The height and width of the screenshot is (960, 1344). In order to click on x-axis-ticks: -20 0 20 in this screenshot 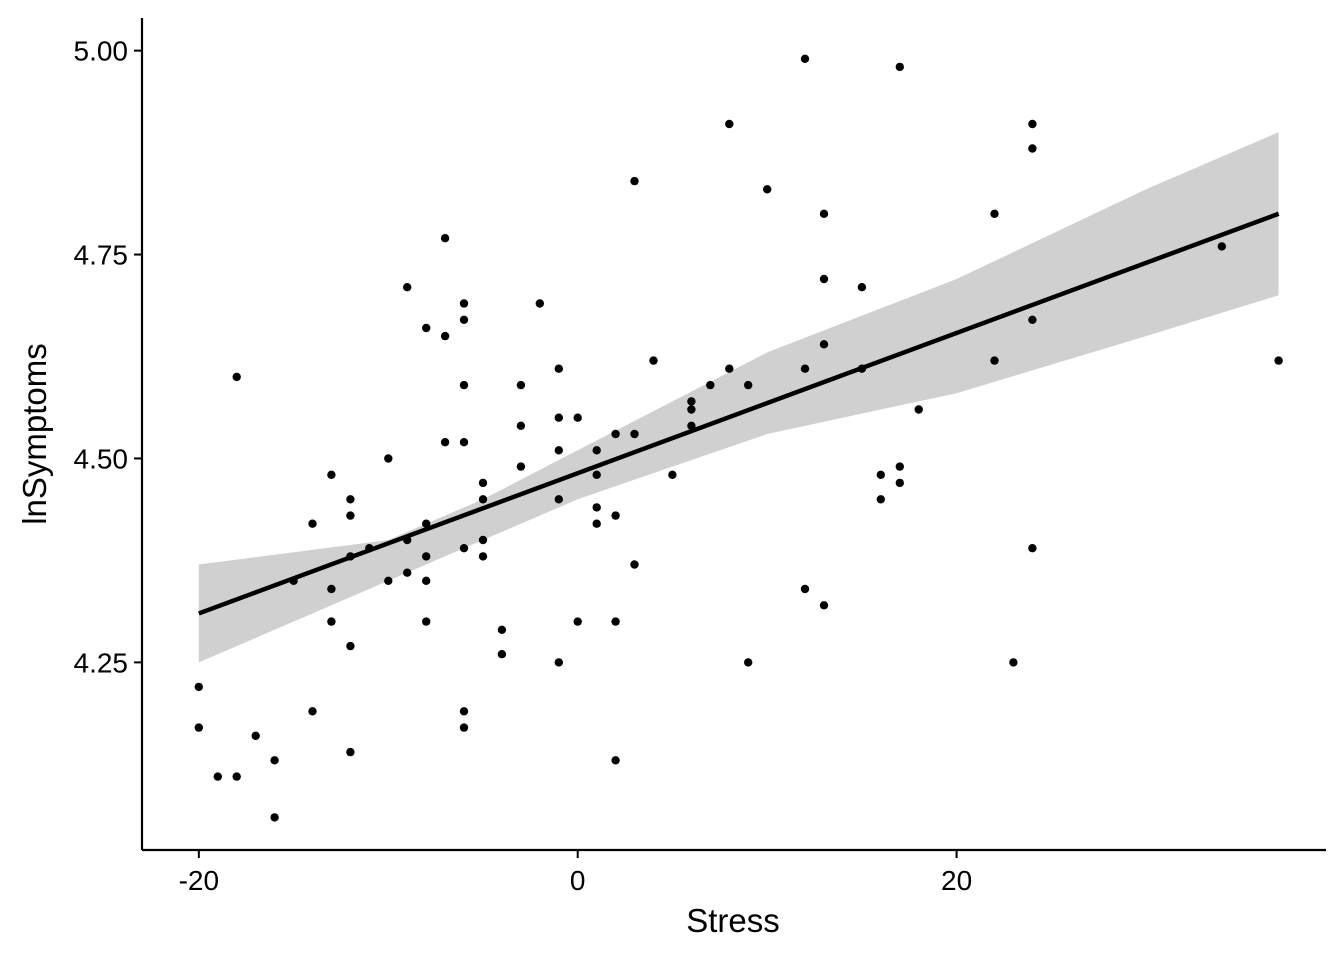, I will do `click(575, 873)`.